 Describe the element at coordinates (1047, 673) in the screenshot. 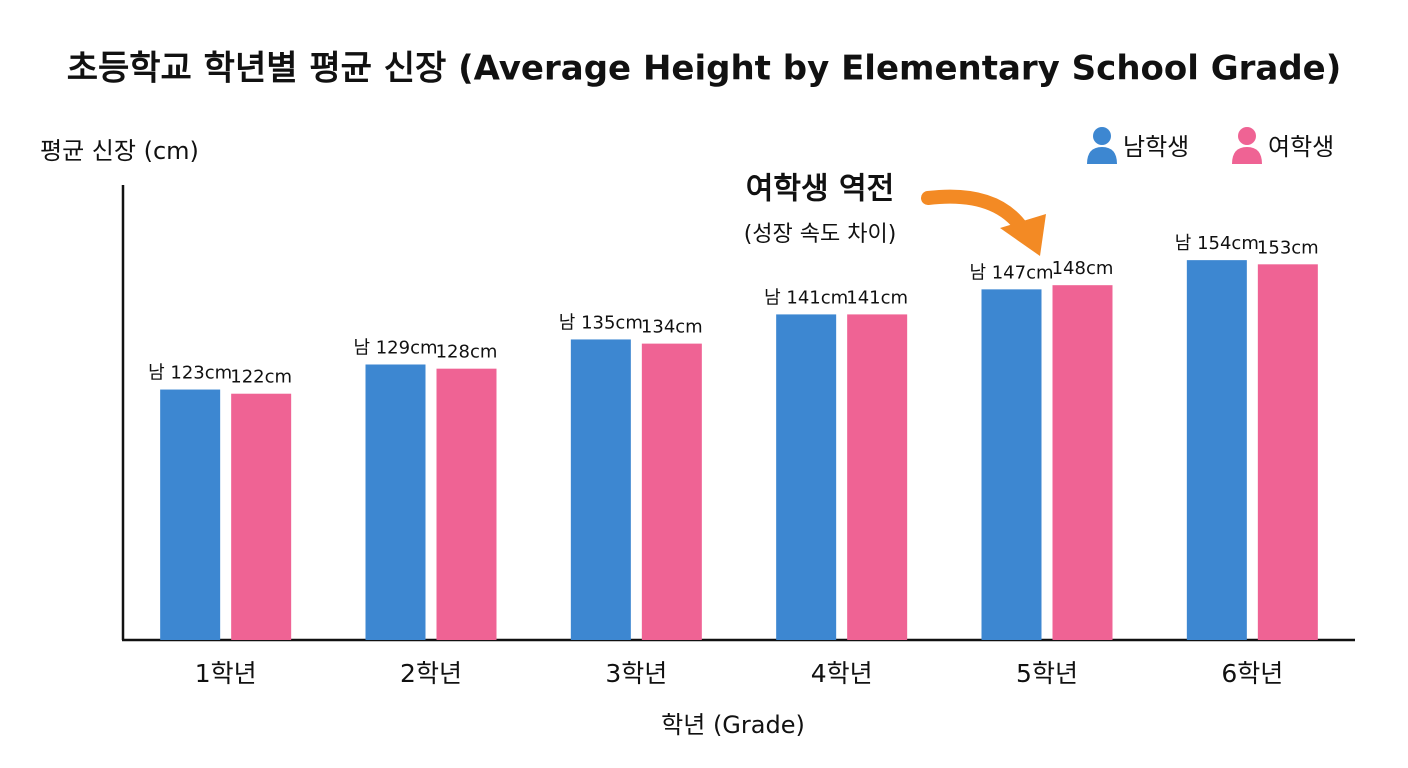

I see `x-tick-label: 5학년` at that location.